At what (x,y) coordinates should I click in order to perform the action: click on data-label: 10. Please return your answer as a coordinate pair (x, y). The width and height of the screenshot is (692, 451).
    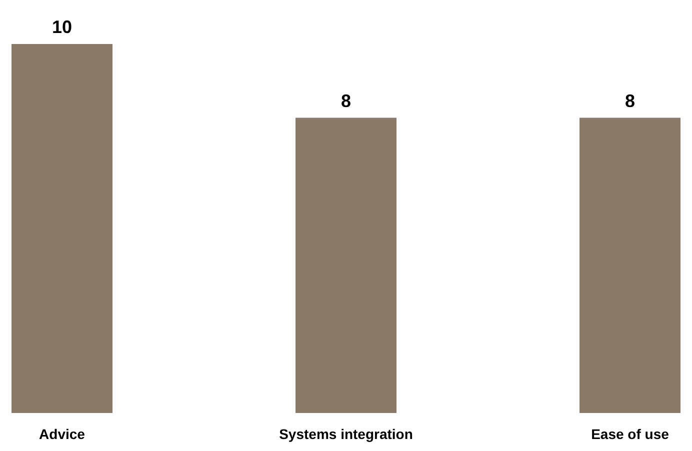
    Looking at the image, I should click on (62, 27).